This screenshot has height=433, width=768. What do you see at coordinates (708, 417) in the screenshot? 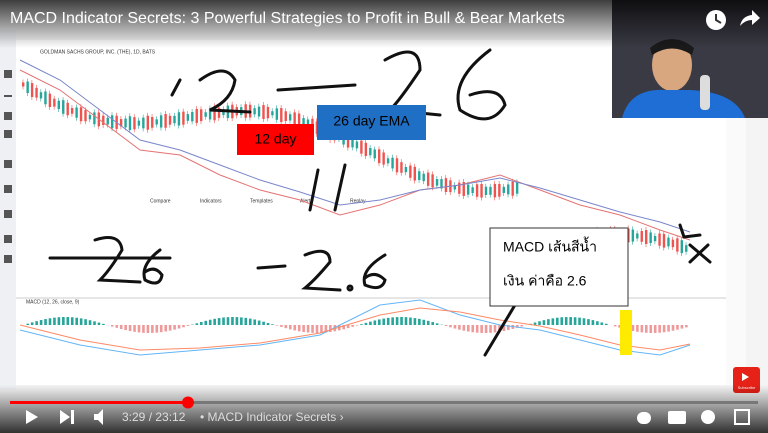
I see `settings` at bounding box center [708, 417].